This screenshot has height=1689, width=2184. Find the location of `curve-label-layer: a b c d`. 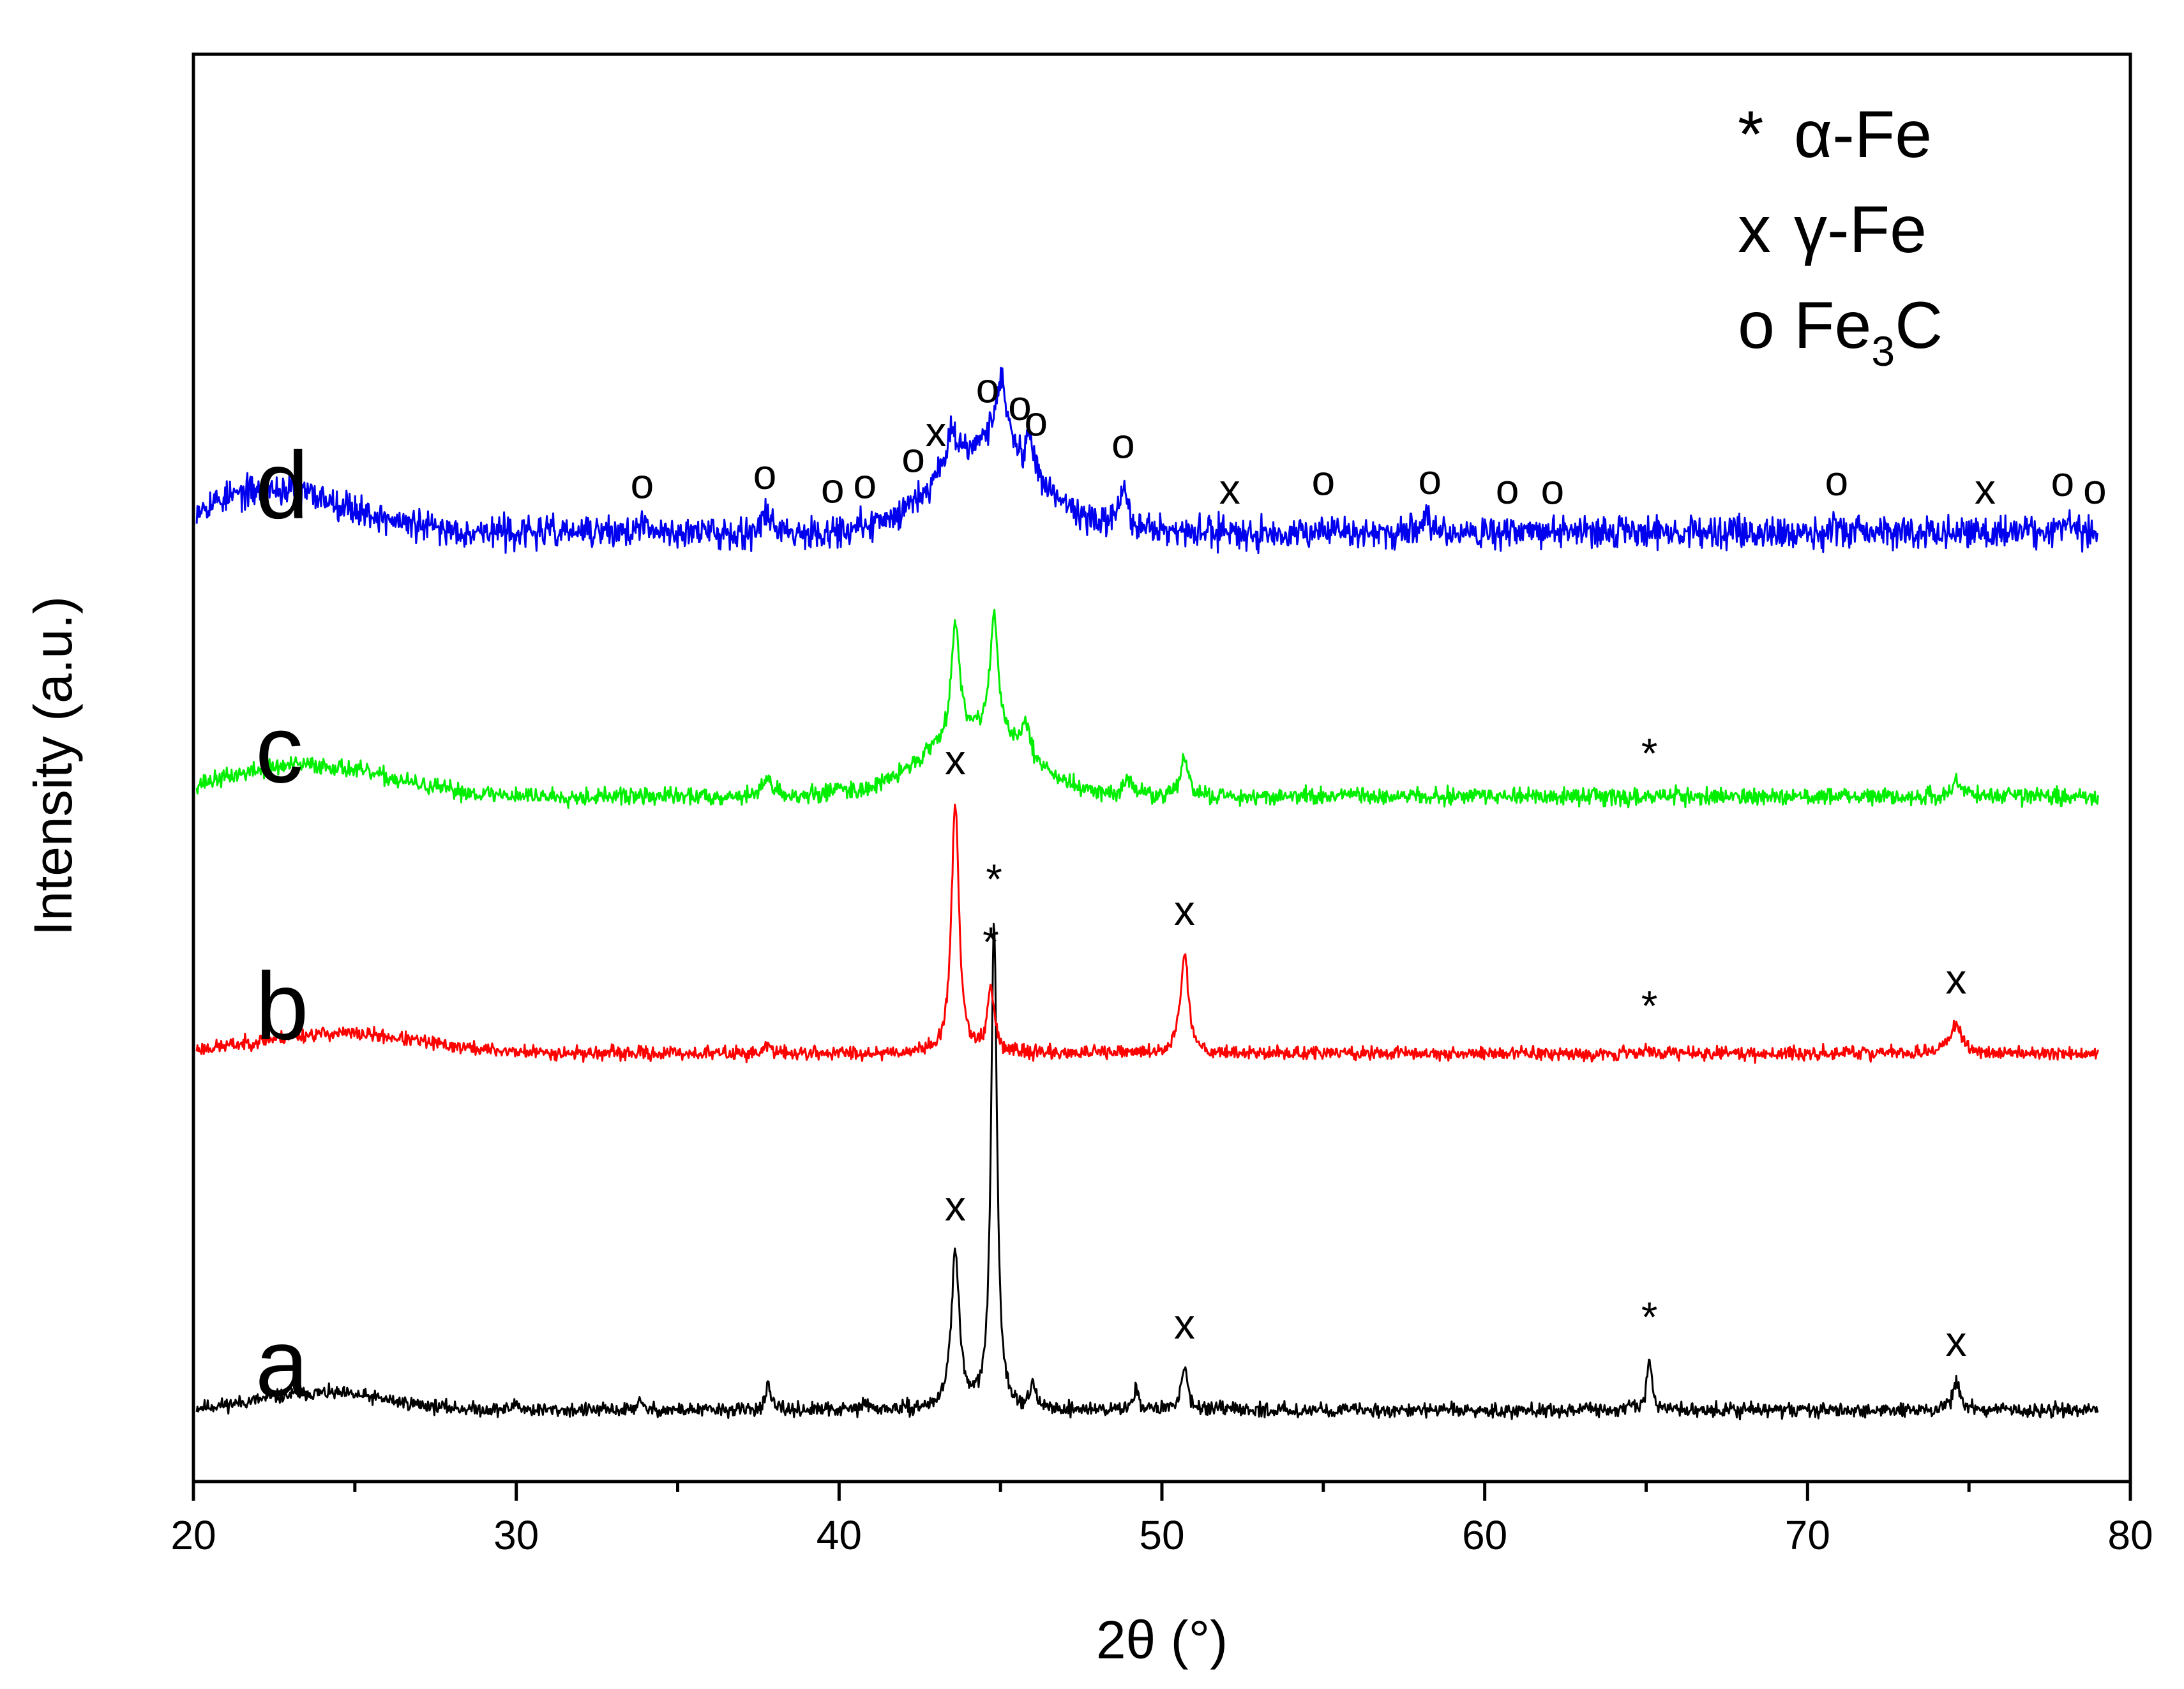

curve-label-layer: a b c d is located at coordinates (282, 924).